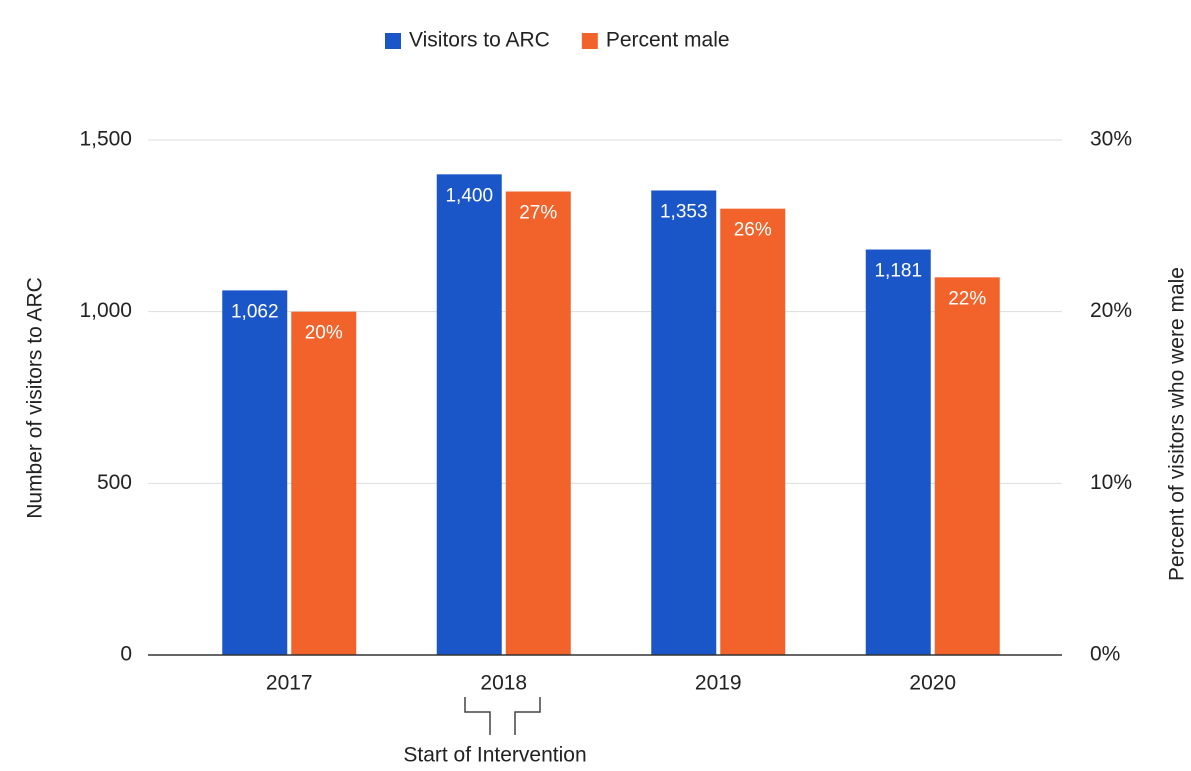 This screenshot has width=1191, height=771. Describe the element at coordinates (932, 683) in the screenshot. I see `x-tick-label: 2020` at that location.